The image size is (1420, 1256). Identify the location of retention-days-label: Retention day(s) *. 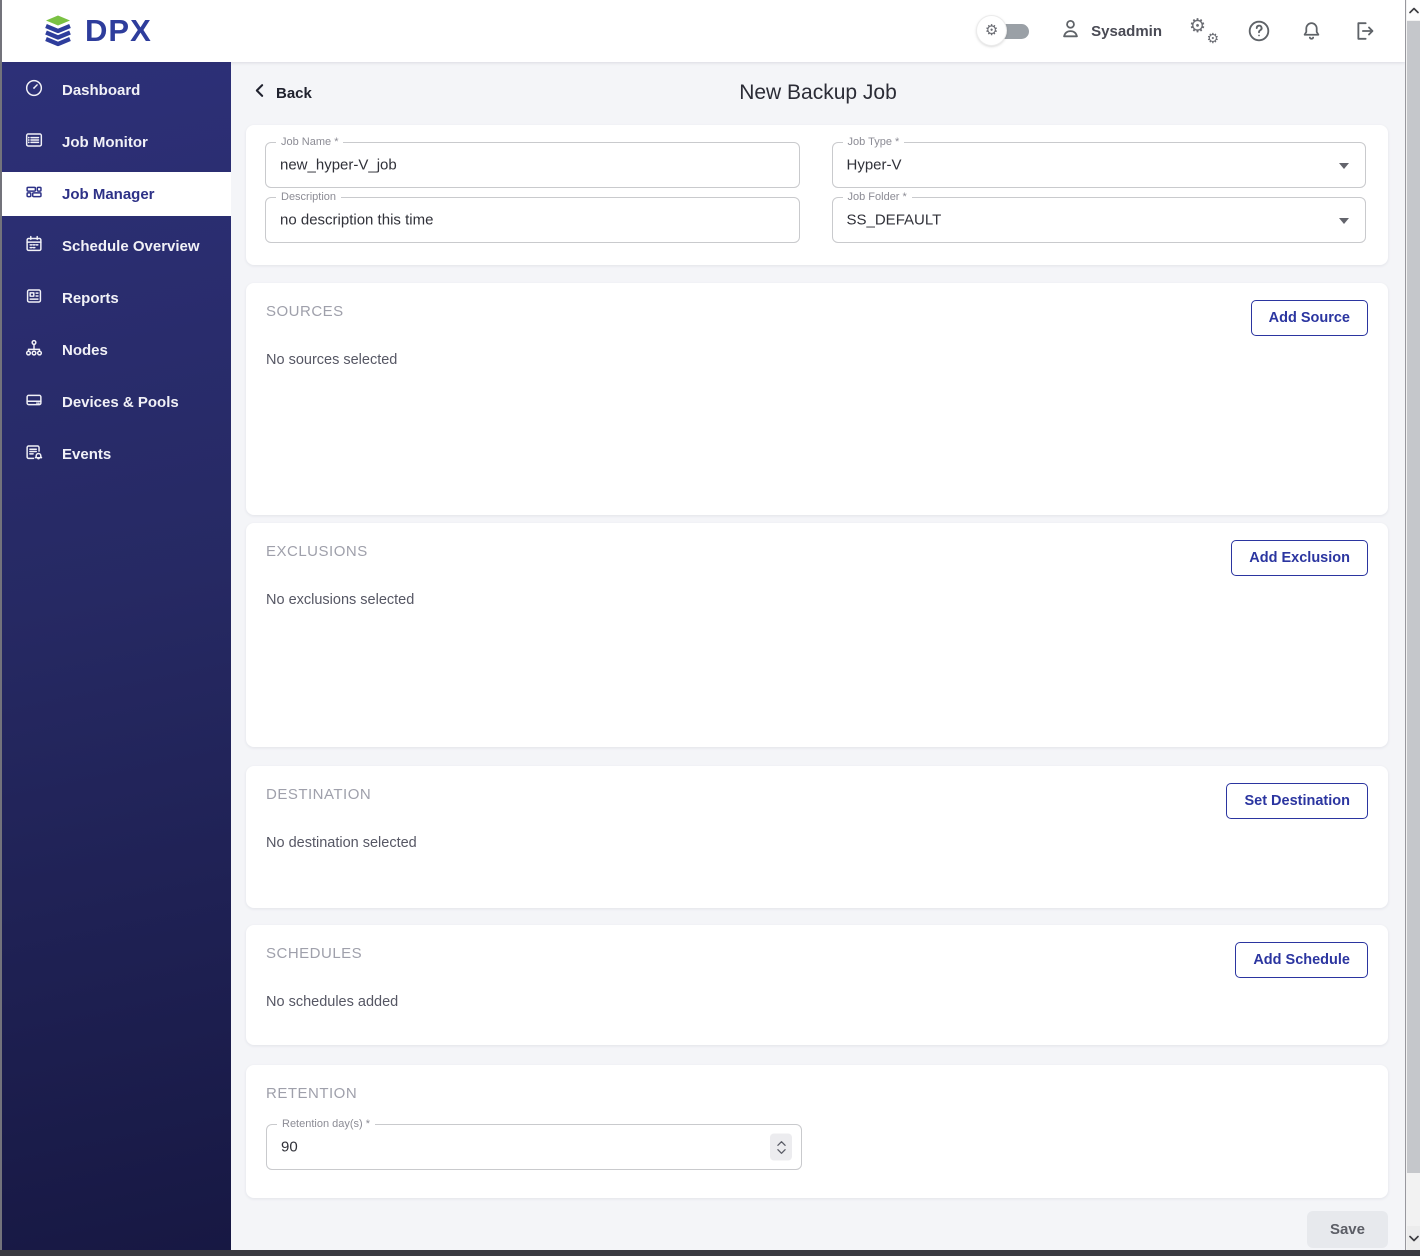
(326, 1124).